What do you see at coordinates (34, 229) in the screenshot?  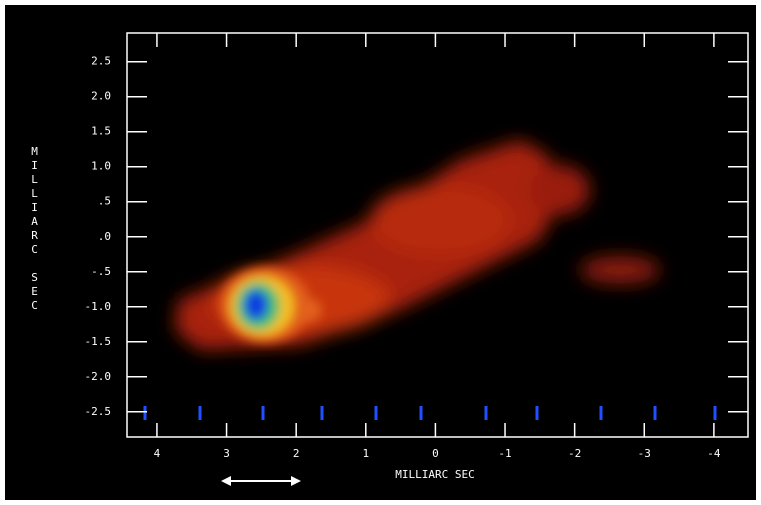 I see `y-axis-label: MILLIARC SEC` at bounding box center [34, 229].